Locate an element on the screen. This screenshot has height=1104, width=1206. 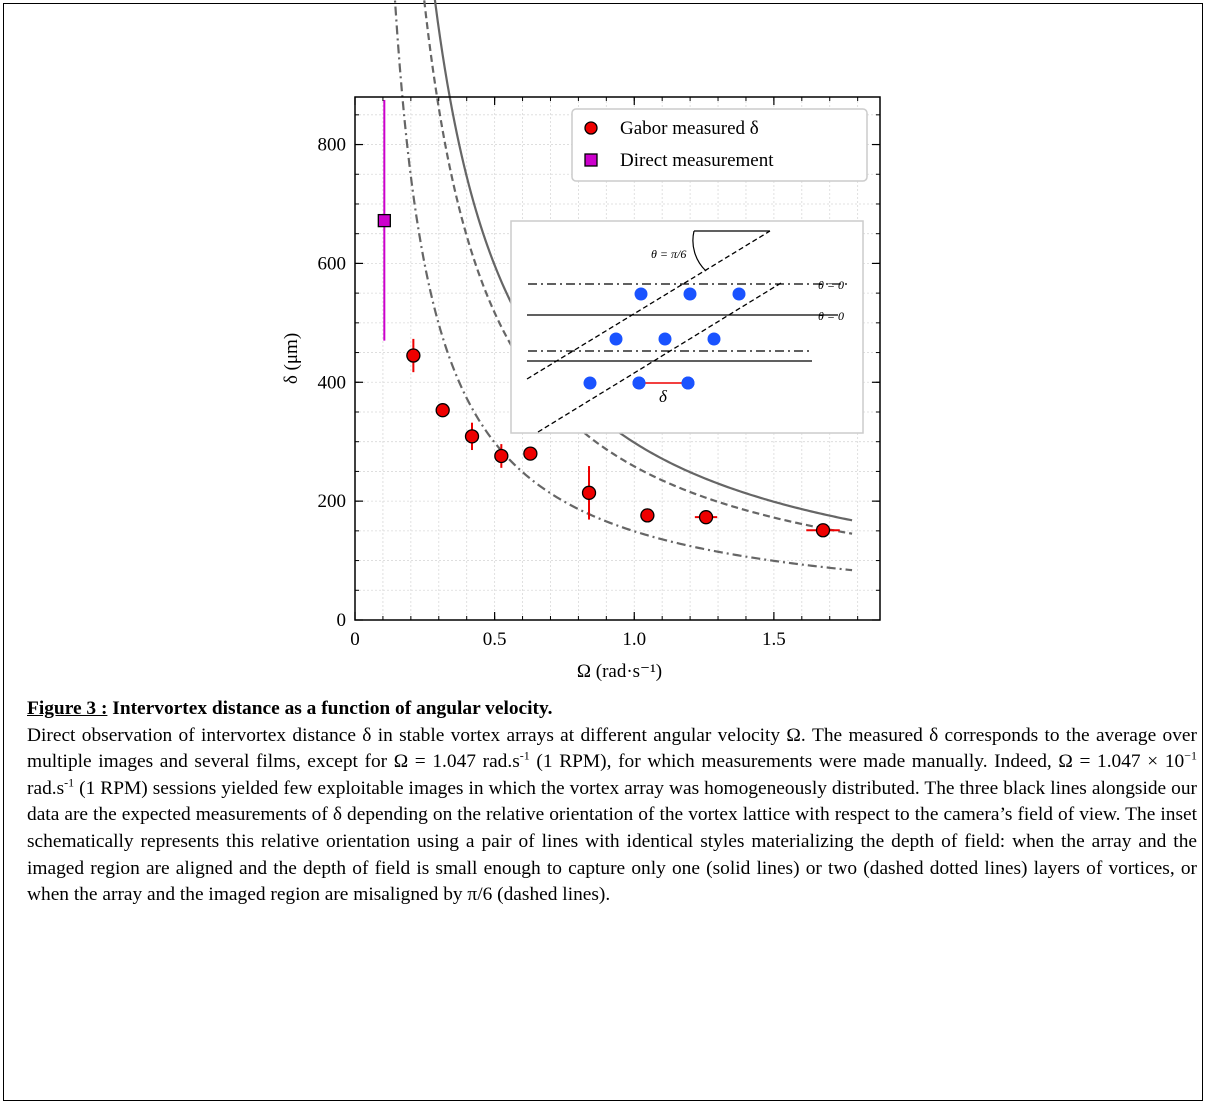
x-tick-label: 1.0 is located at coordinates (634, 639).